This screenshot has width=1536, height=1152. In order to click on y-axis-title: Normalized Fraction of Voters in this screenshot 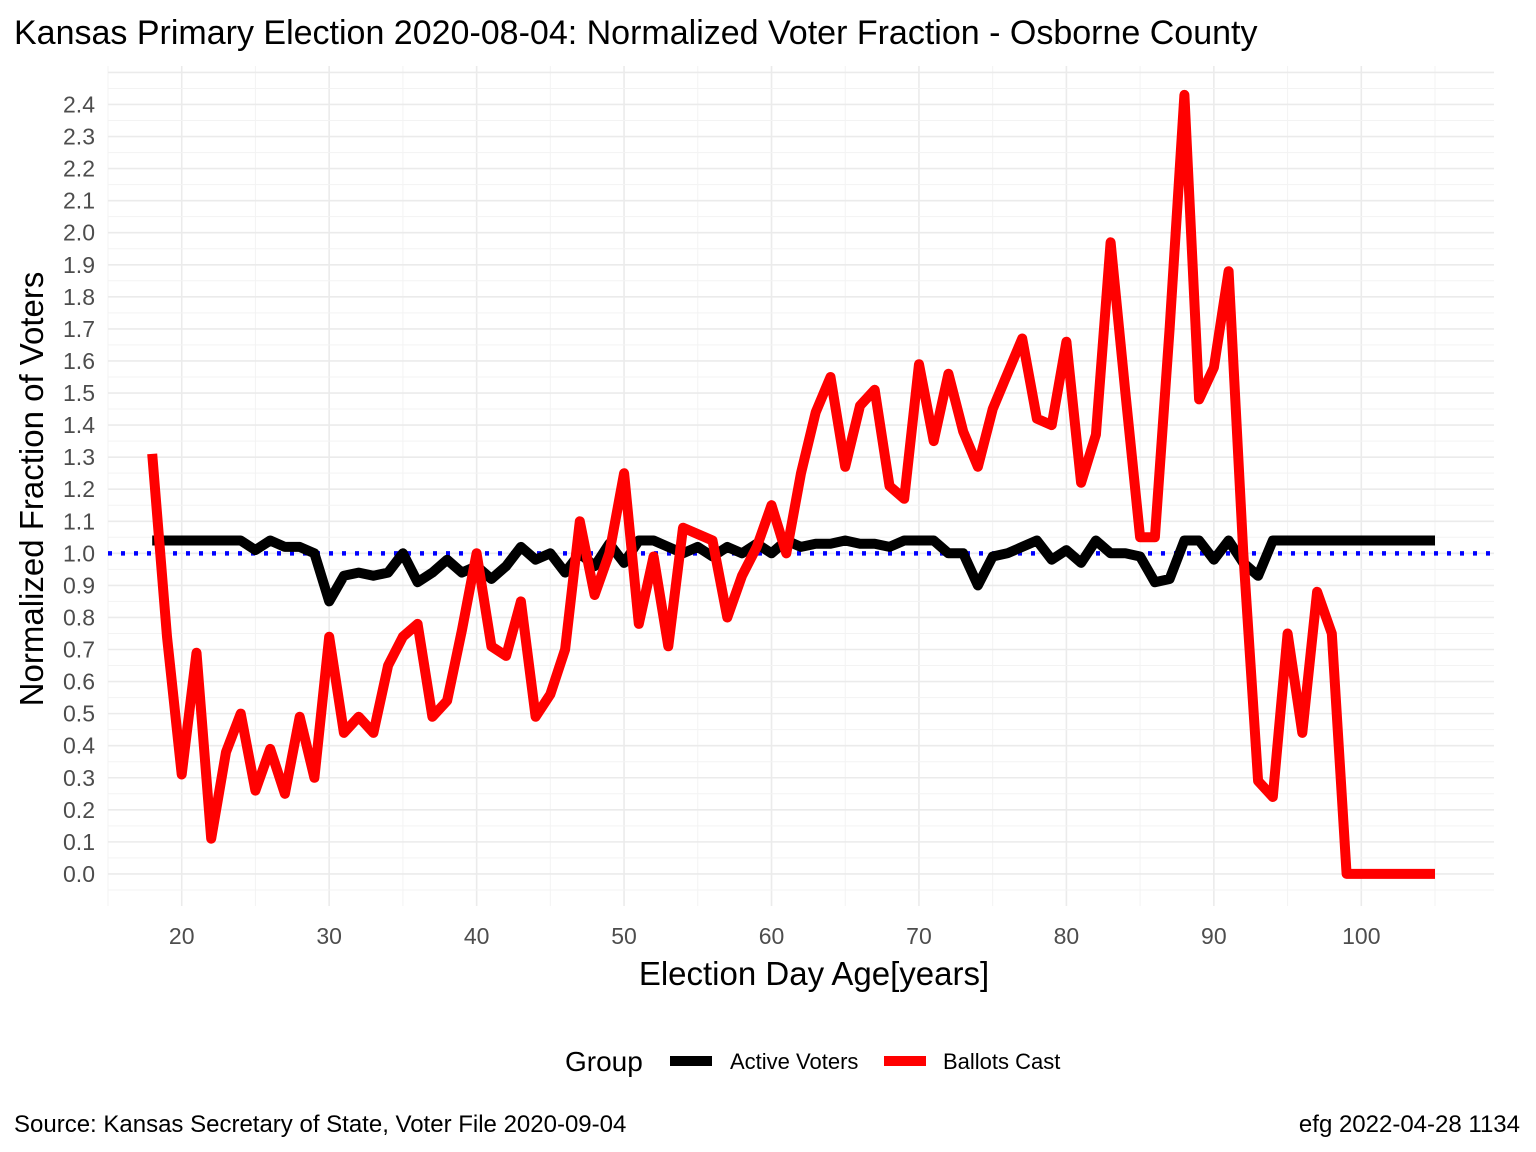, I will do `click(31, 489)`.